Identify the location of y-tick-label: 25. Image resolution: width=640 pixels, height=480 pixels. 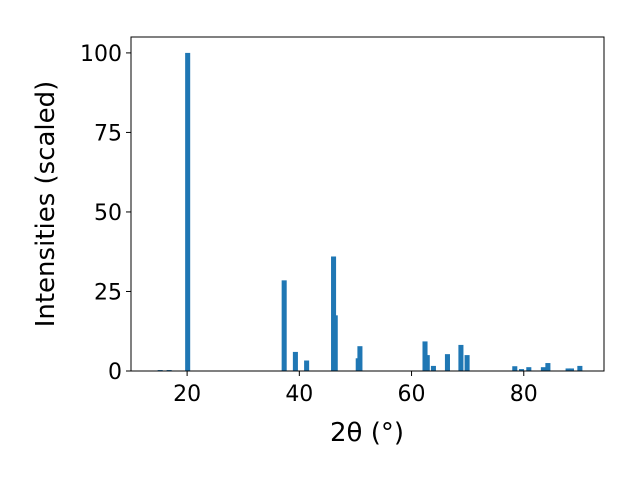
(108, 292).